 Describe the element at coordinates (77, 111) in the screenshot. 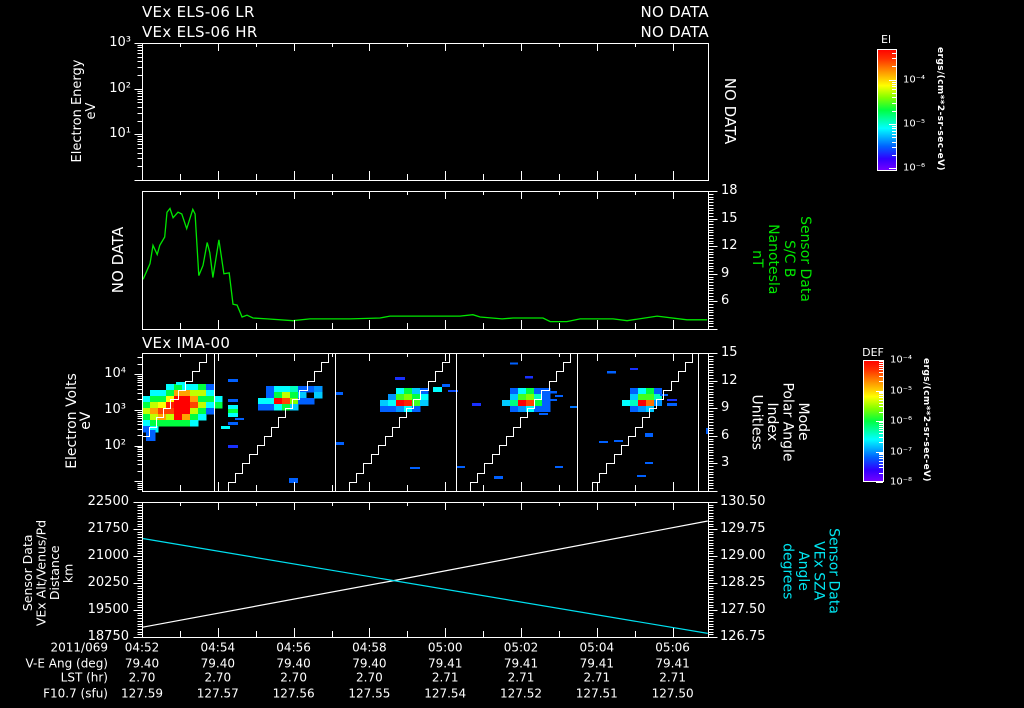

I see `els-y-axis-label-line: Electron Energy` at that location.